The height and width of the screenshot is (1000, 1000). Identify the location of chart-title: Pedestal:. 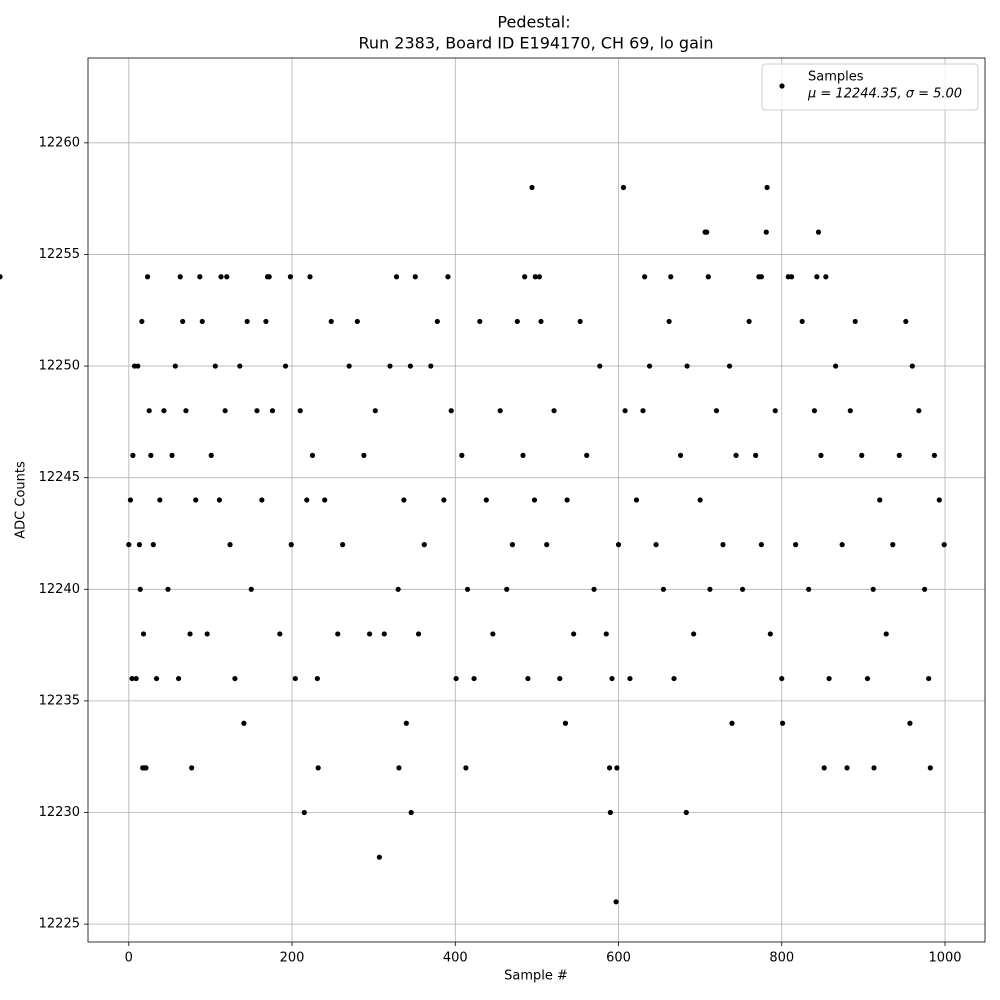
(533, 22).